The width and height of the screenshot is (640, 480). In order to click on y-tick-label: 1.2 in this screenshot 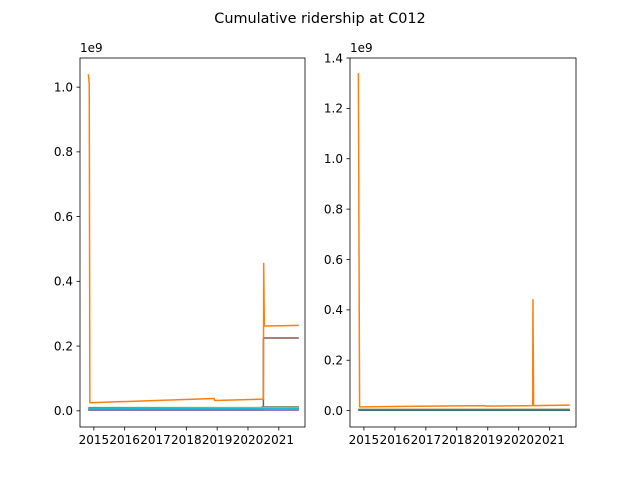, I will do `click(333, 109)`.